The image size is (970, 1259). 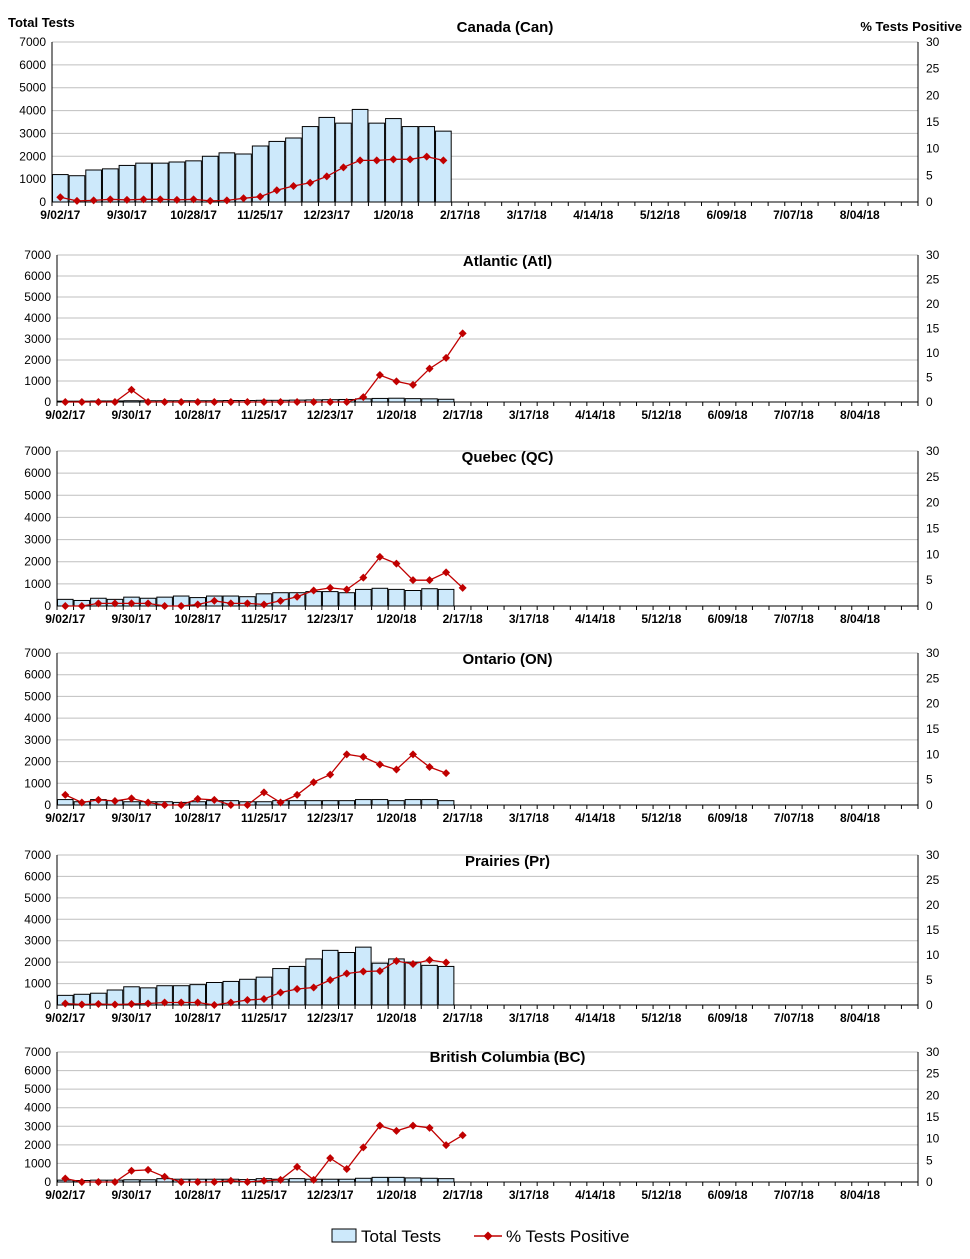 I want to click on y-tick-left: 7000, so click(x=37, y=255).